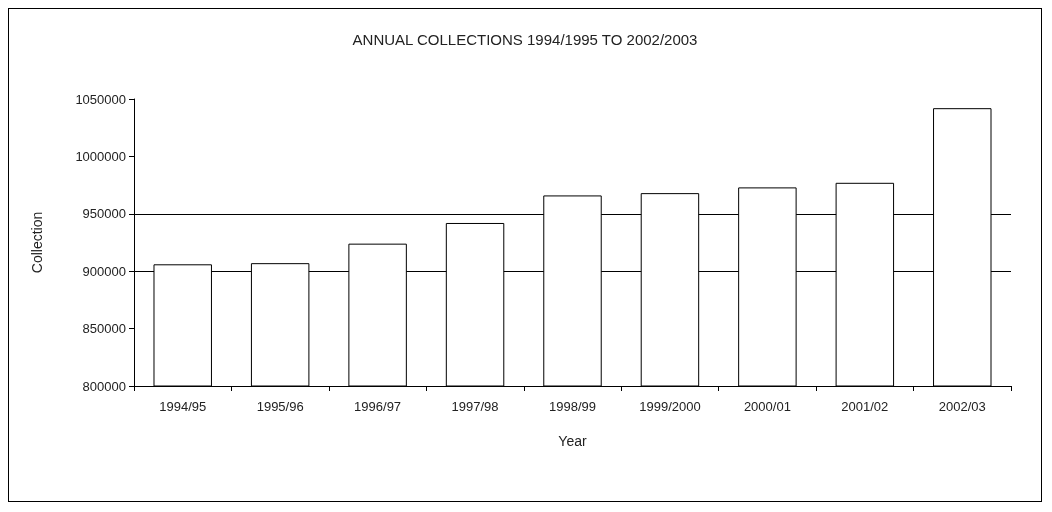 Image resolution: width=1052 pixels, height=512 pixels. What do you see at coordinates (104, 329) in the screenshot?
I see `y-tick-label: 850000` at bounding box center [104, 329].